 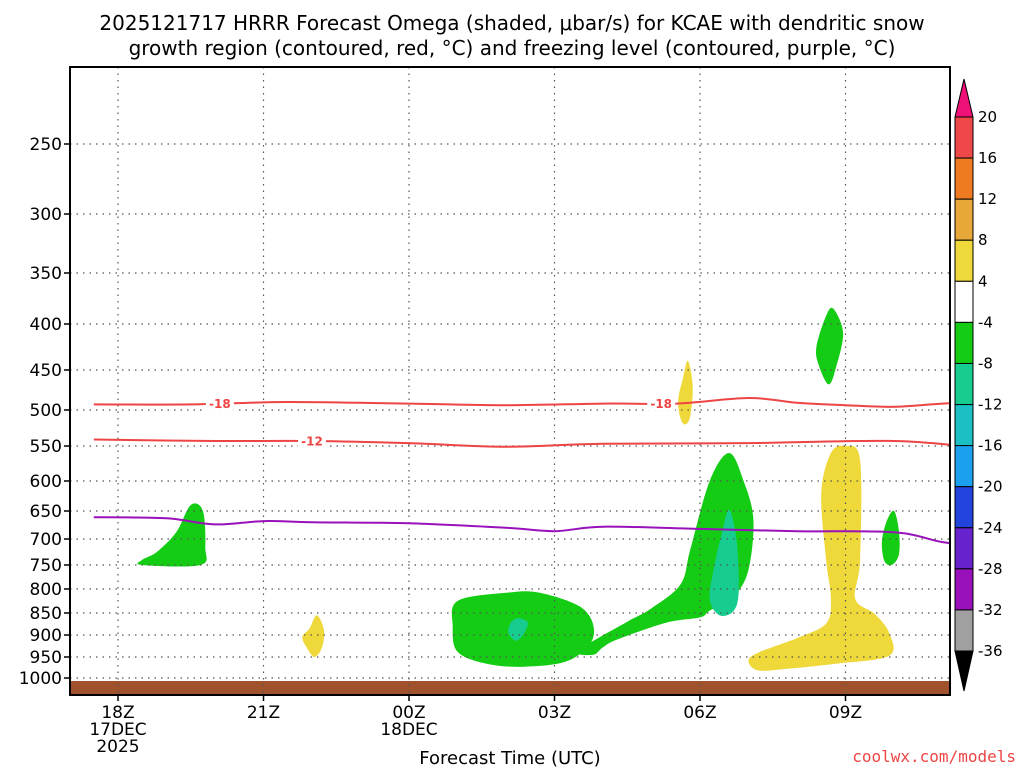 I want to click on x-tick-label-09Z-0: 09Z, so click(x=845, y=713).